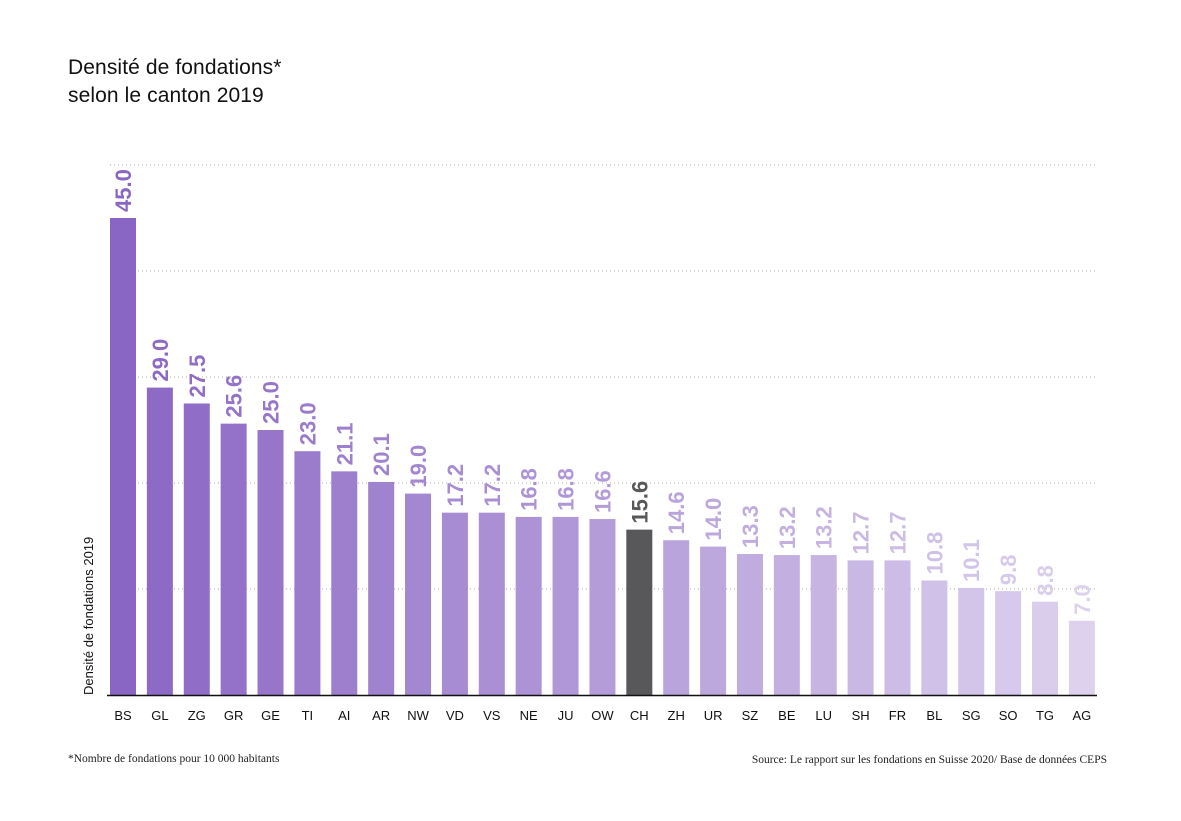 Image resolution: width=1181 pixels, height=821 pixels. Describe the element at coordinates (381, 715) in the screenshot. I see `x-tick-ar: AR` at that location.